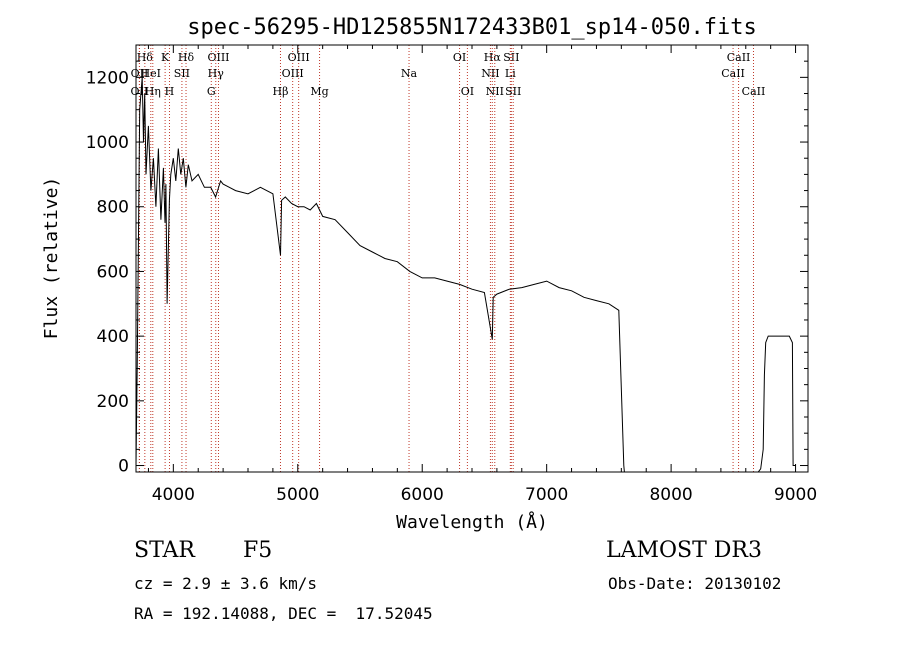  I want to click on object-subclass: F5, so click(258, 550).